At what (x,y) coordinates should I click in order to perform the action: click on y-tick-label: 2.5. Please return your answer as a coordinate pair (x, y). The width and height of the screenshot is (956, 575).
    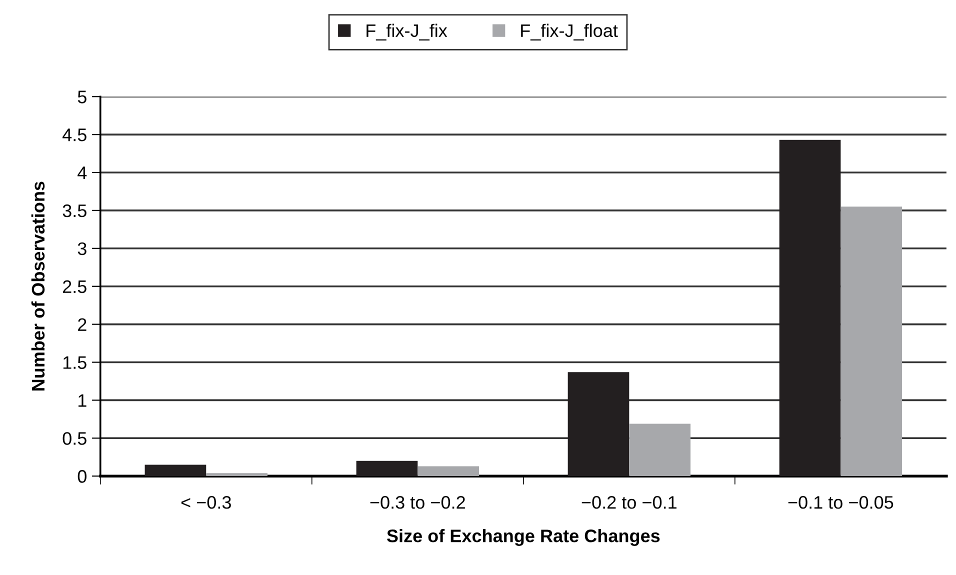
    Looking at the image, I should click on (74, 287).